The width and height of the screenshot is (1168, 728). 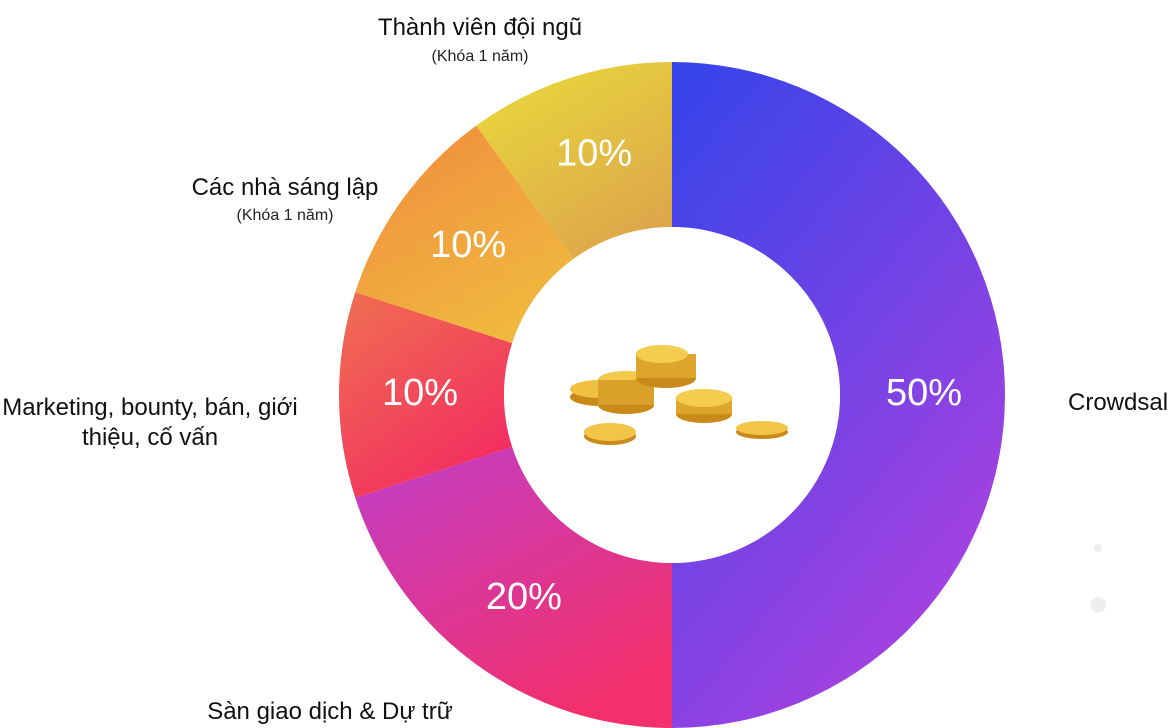 I want to click on donut-hole, so click(x=672, y=395).